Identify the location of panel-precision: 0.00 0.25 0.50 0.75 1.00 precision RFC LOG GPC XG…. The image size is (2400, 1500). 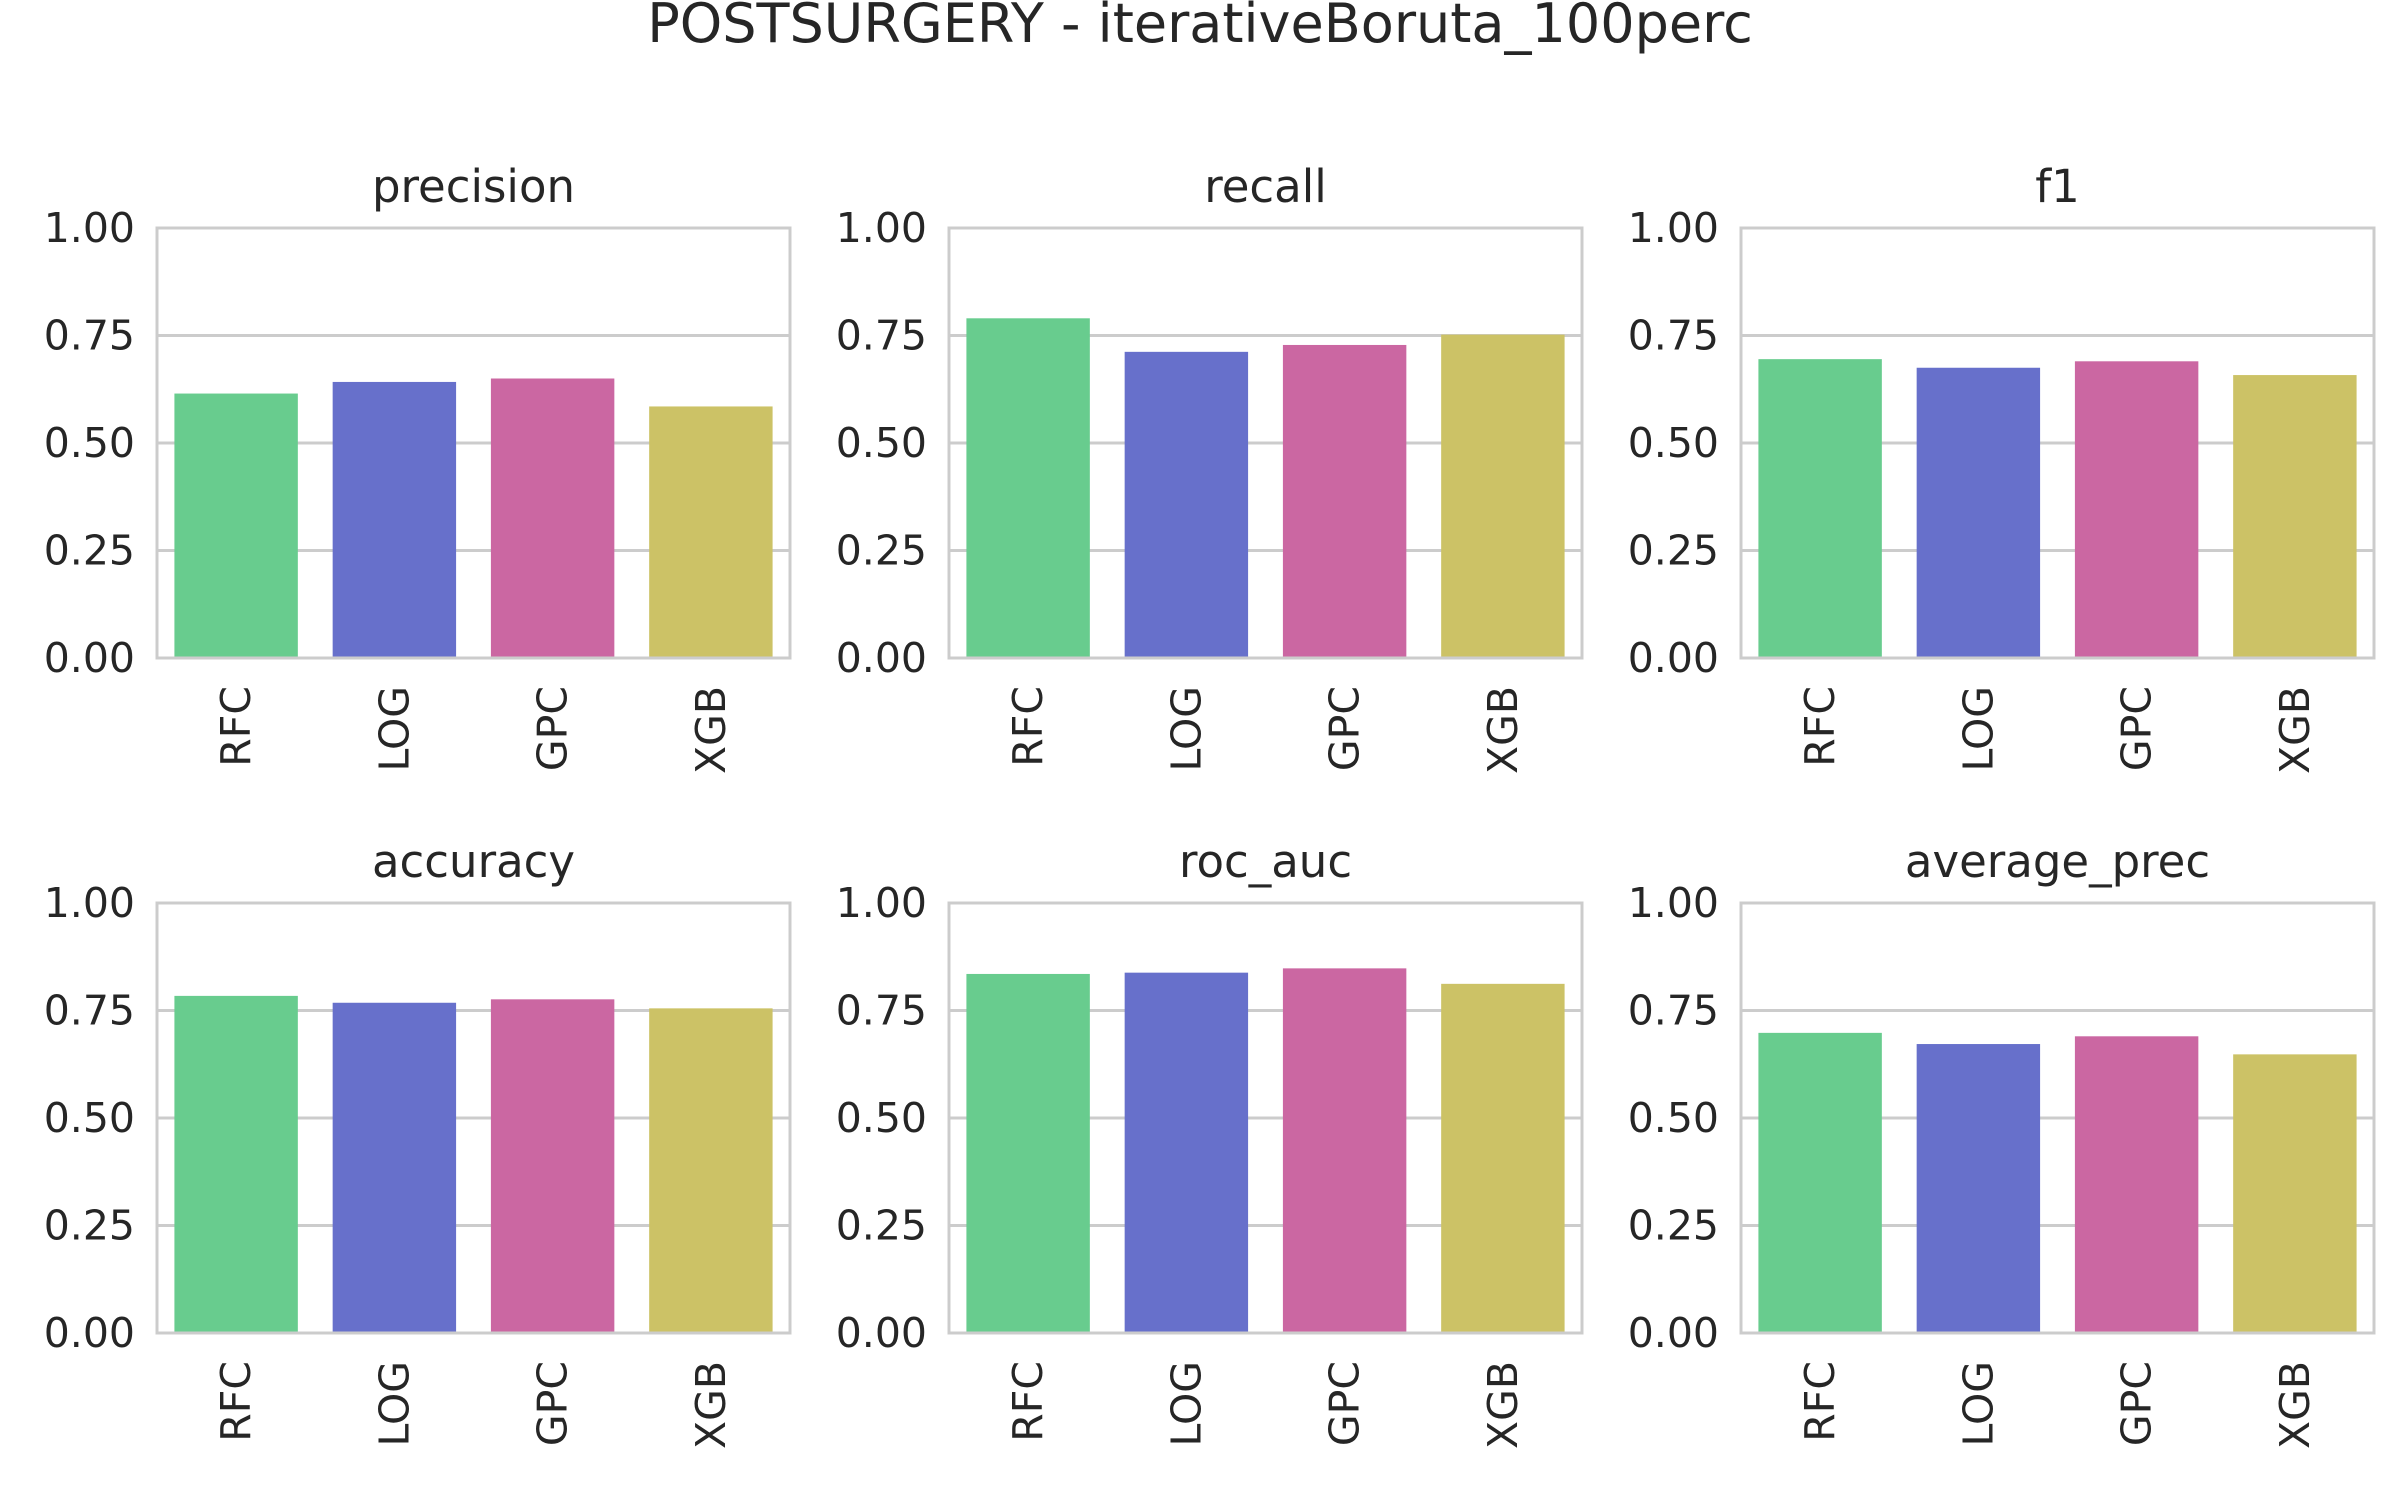
(418, 467).